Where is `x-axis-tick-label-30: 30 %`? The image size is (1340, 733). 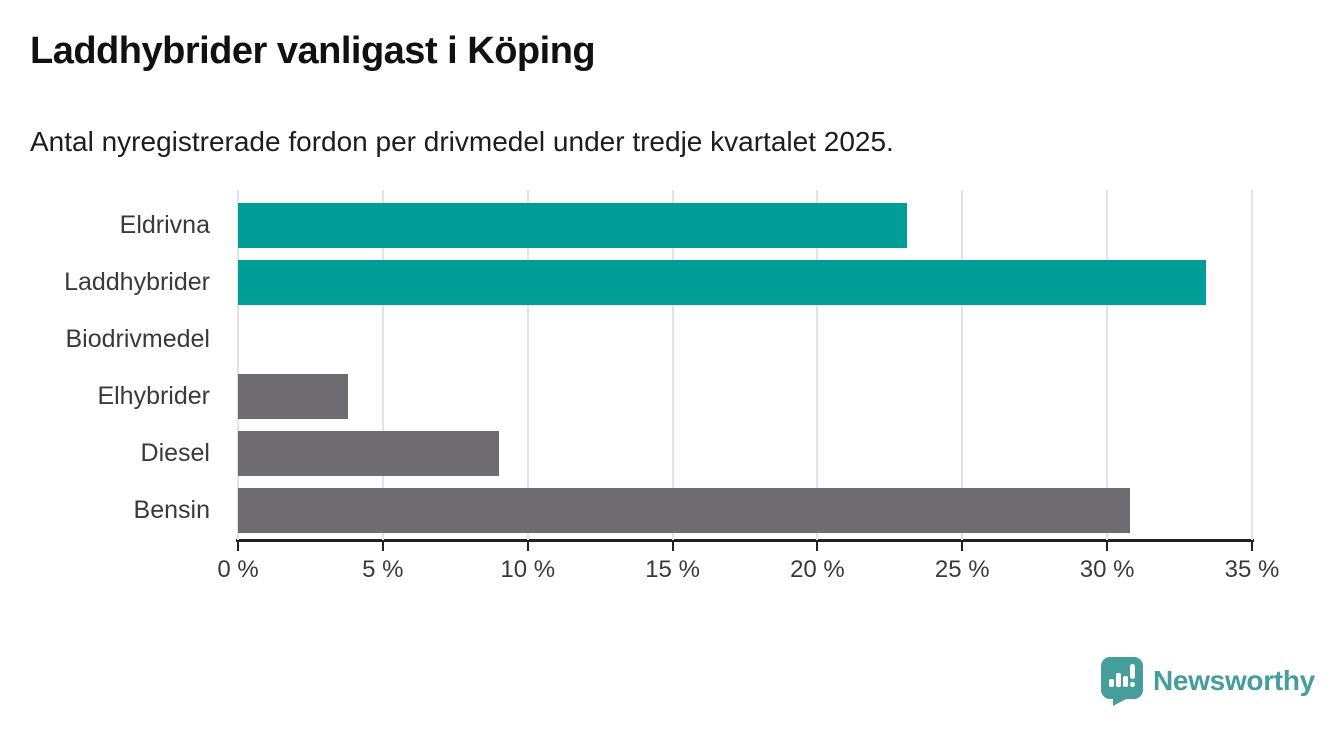
x-axis-tick-label-30: 30 % is located at coordinates (1107, 569).